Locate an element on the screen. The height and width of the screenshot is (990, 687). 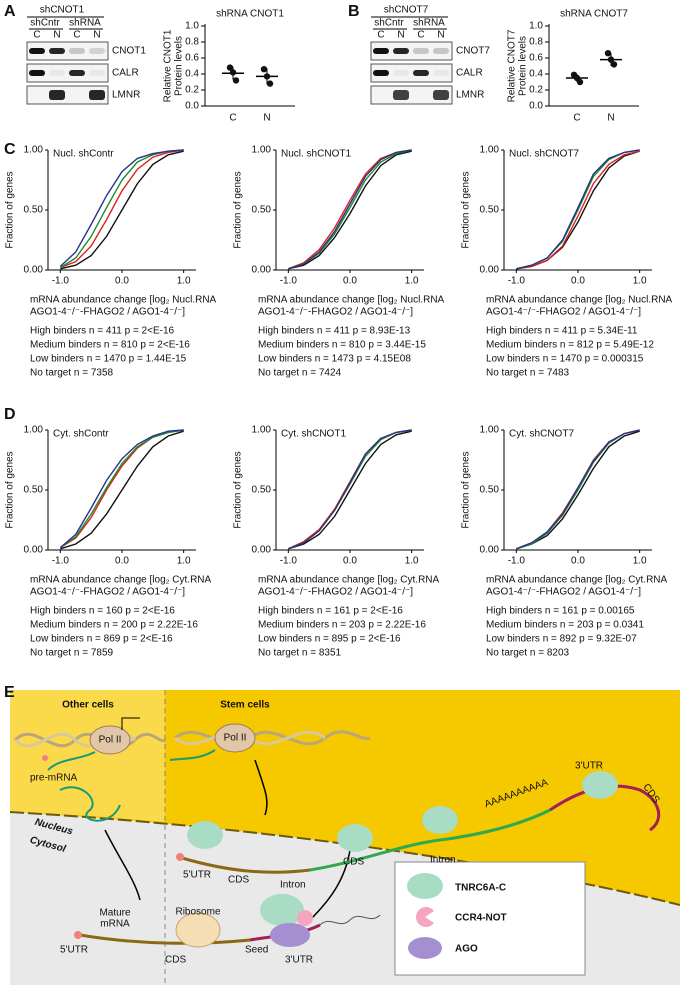
y-tick-label: 0.2 is located at coordinates (536, 90).